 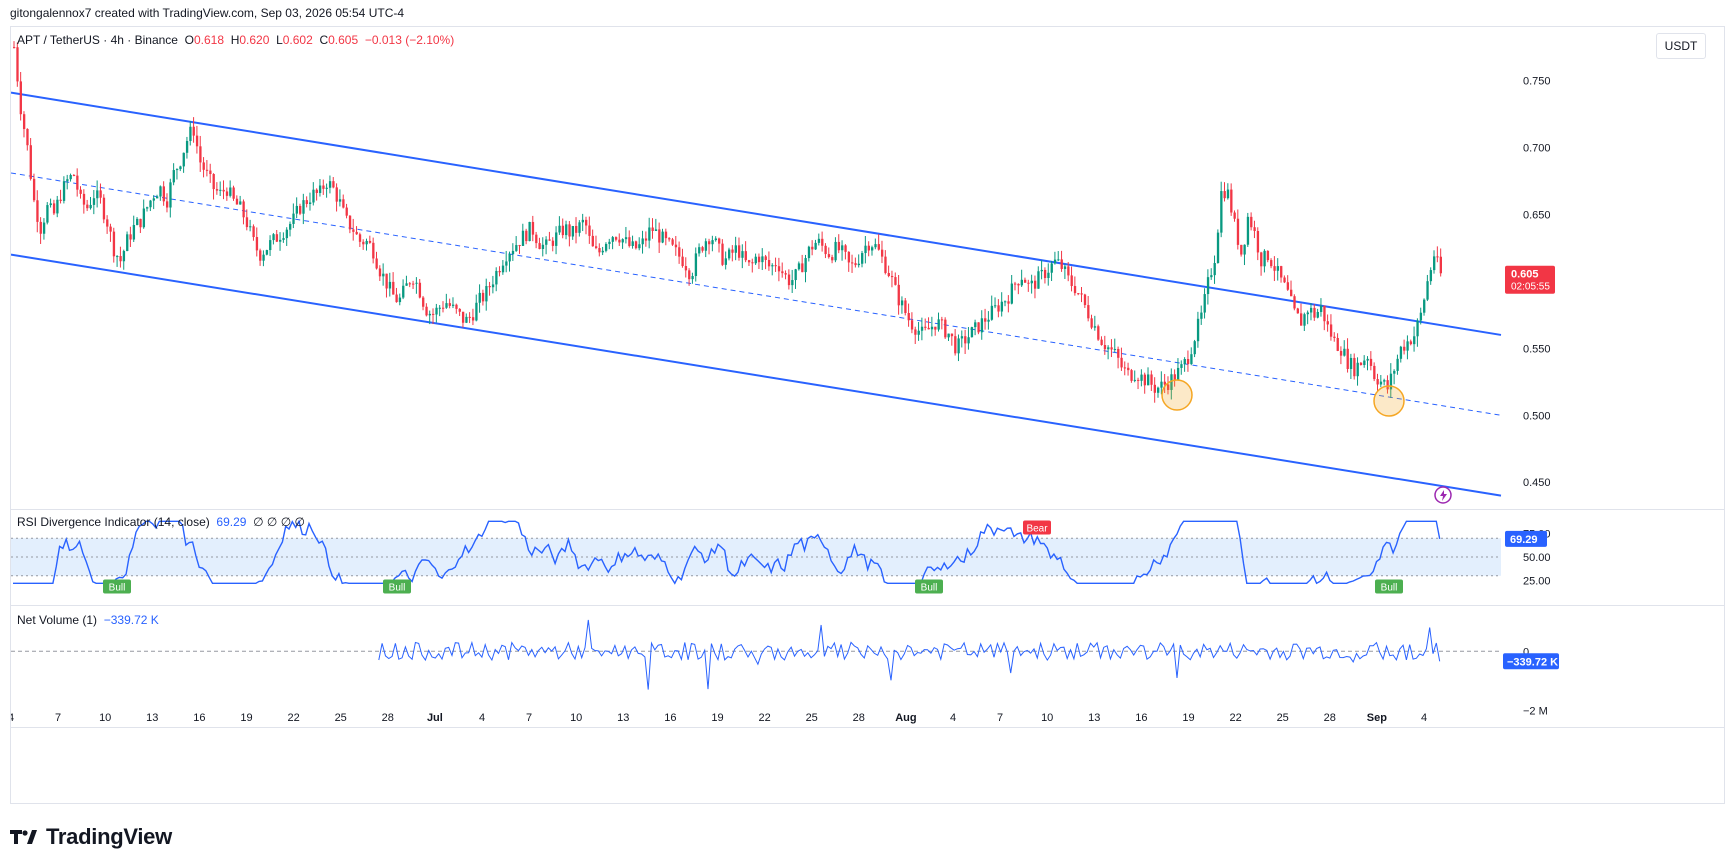 I want to click on time-tick-label: 25, so click(x=1283, y=718).